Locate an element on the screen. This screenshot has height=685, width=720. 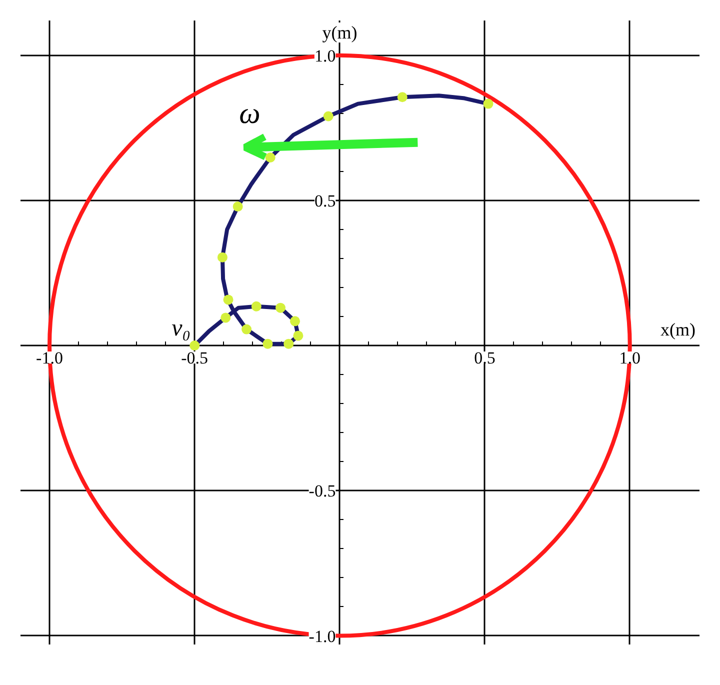
y-tick-label: -0.5 is located at coordinates (322, 491).